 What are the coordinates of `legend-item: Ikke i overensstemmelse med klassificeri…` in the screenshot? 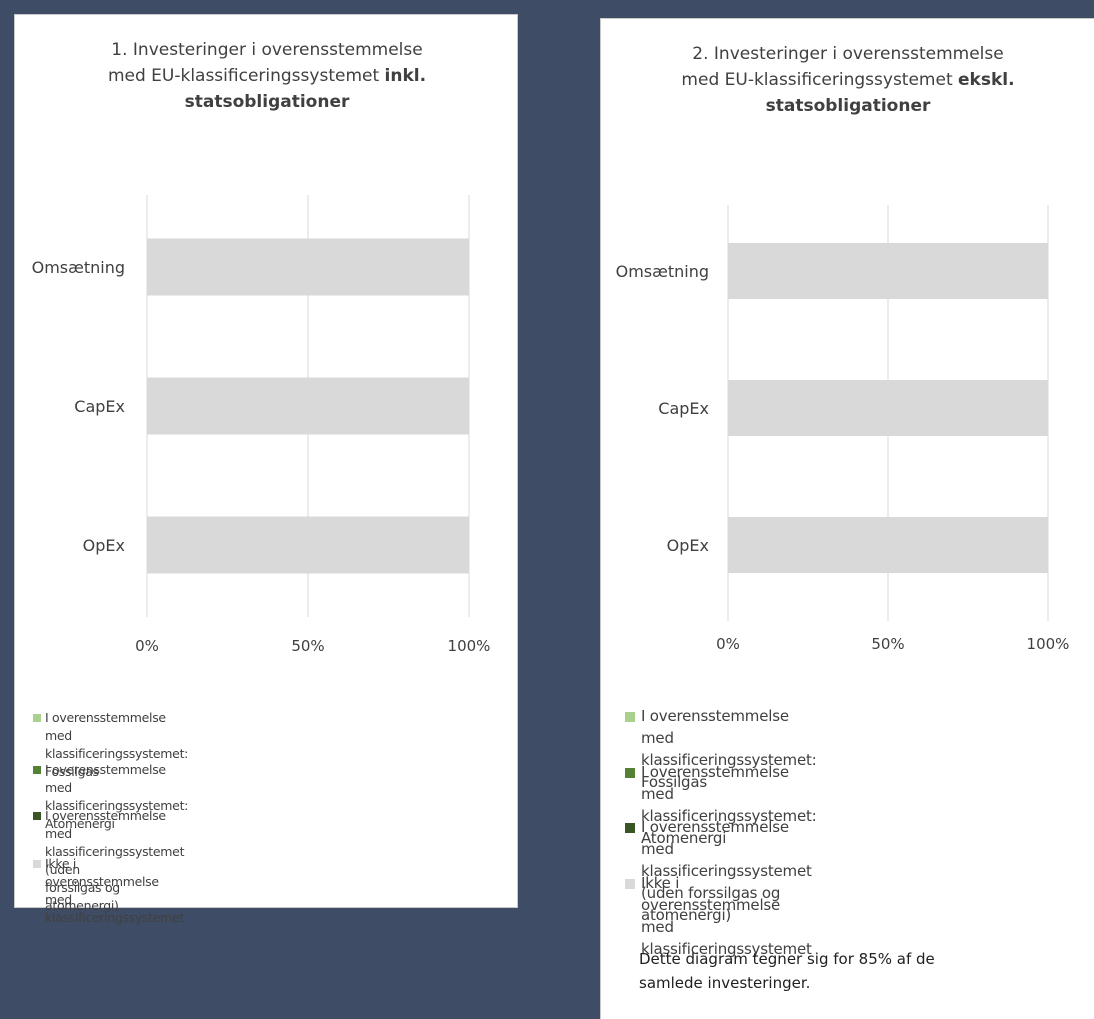 It's located at (108, 891).